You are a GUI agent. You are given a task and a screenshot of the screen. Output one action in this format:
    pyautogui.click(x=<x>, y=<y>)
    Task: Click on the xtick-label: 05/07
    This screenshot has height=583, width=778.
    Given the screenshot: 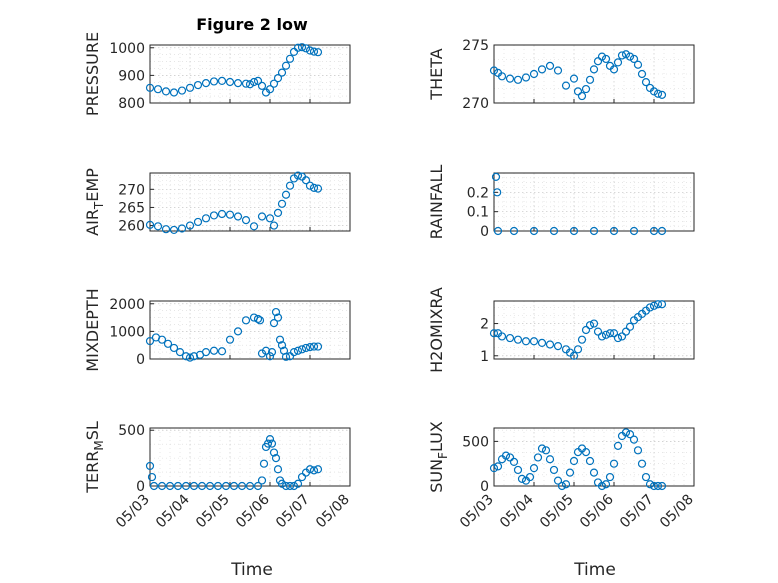 What is the action you would take?
    pyautogui.click(x=637, y=512)
    